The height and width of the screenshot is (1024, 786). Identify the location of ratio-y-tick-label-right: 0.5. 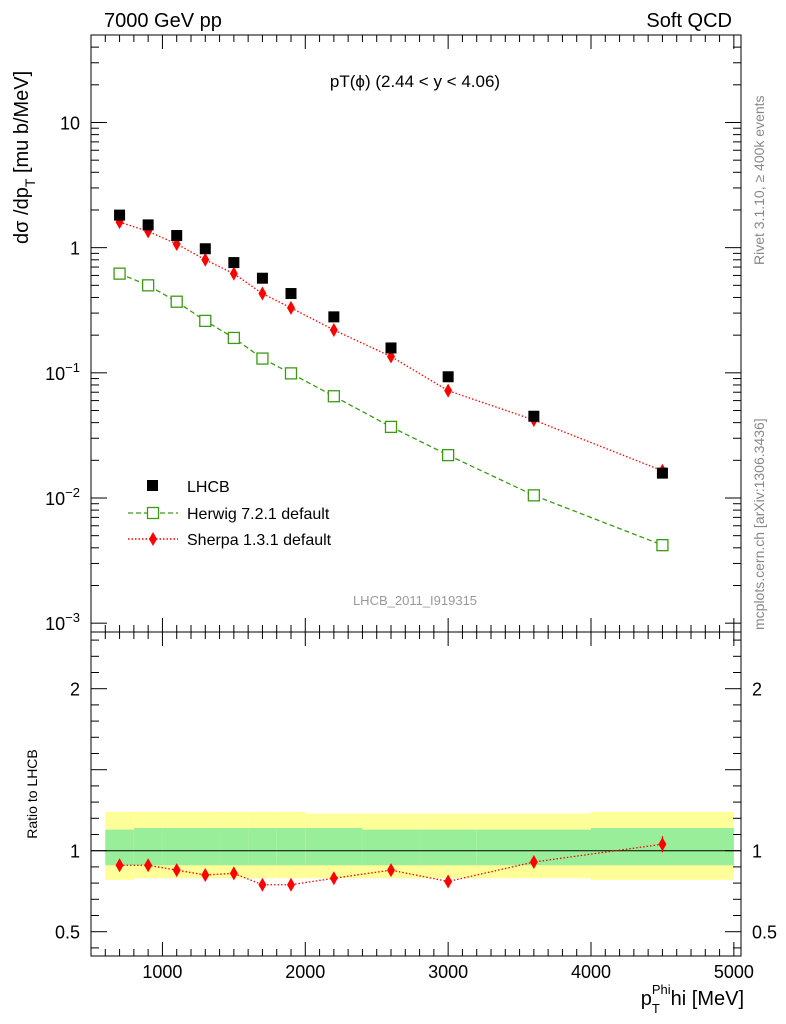
(764, 933).